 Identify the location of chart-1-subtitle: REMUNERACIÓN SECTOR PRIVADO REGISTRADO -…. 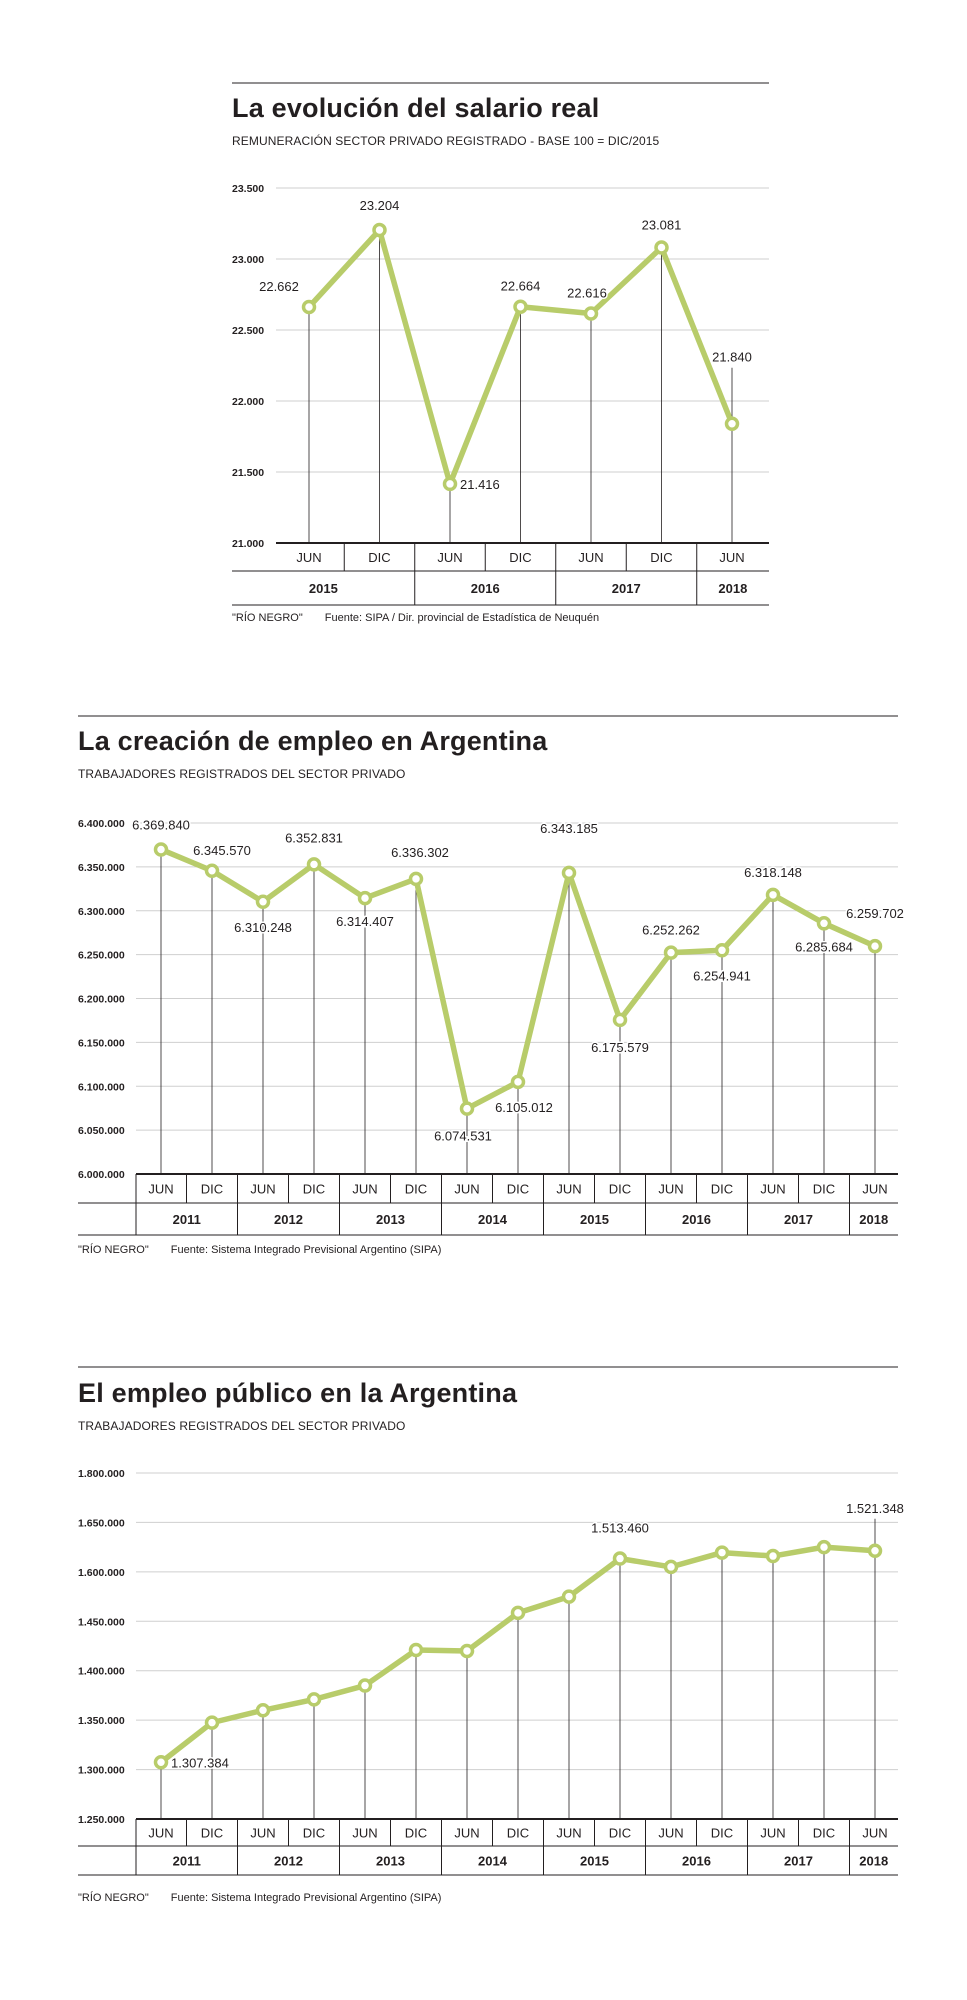
(446, 141).